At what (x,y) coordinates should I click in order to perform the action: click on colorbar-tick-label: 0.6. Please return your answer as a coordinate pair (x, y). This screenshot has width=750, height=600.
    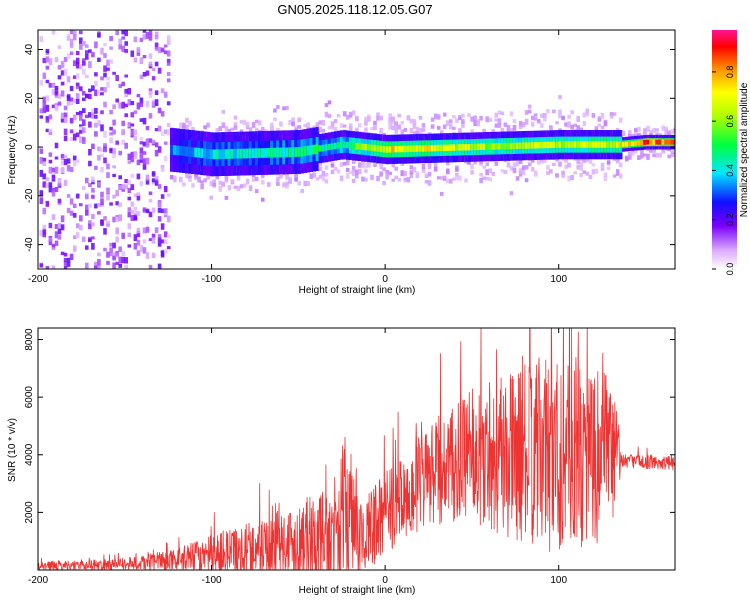
    Looking at the image, I should click on (730, 121).